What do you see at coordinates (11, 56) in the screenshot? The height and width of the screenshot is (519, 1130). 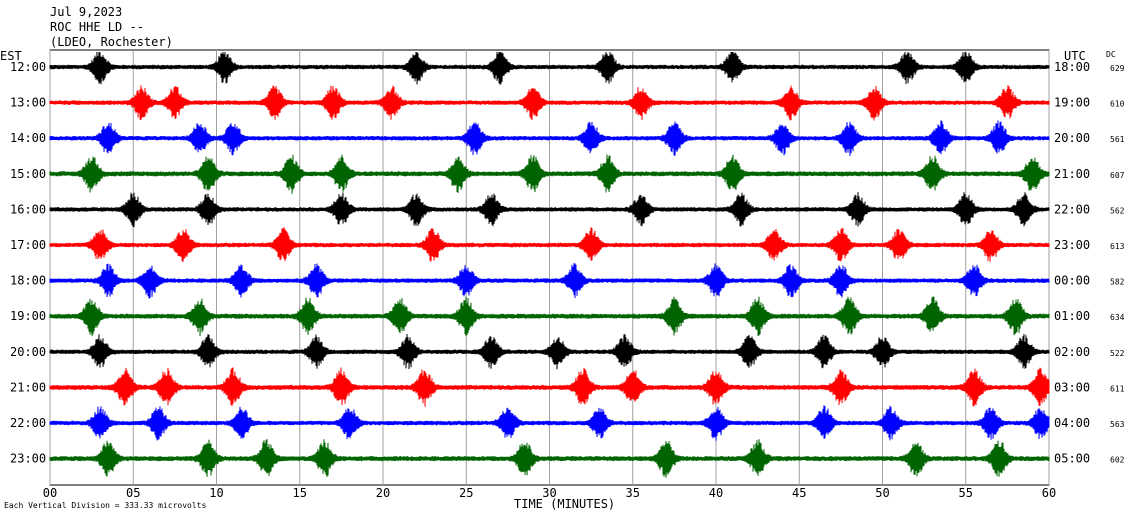 I see `est-axis-title: EST` at bounding box center [11, 56].